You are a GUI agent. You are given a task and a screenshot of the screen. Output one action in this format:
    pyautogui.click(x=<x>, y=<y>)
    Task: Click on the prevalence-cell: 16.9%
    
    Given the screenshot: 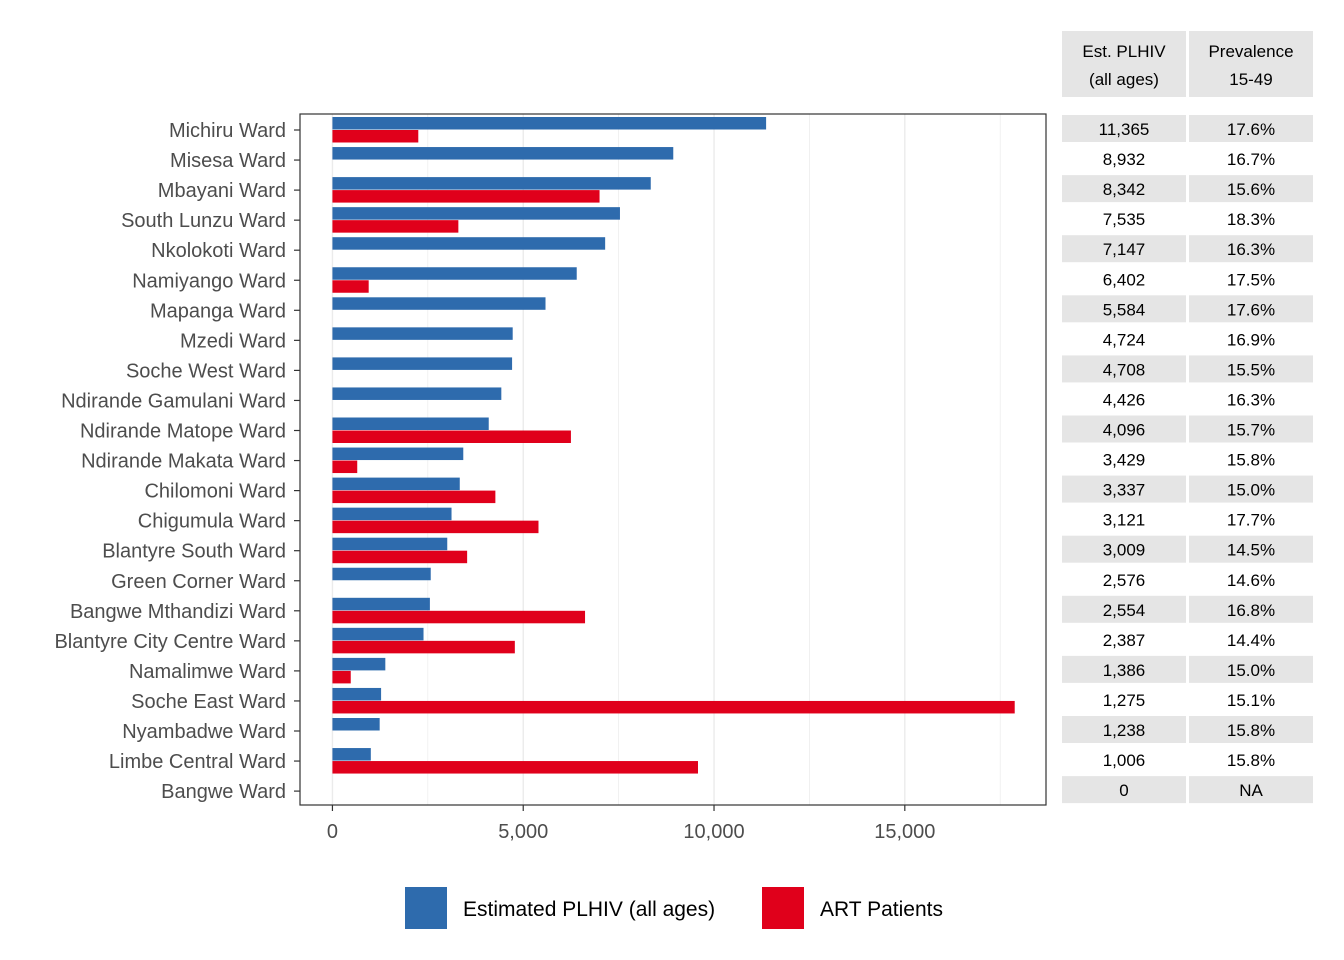 What is the action you would take?
    pyautogui.click(x=1251, y=339)
    